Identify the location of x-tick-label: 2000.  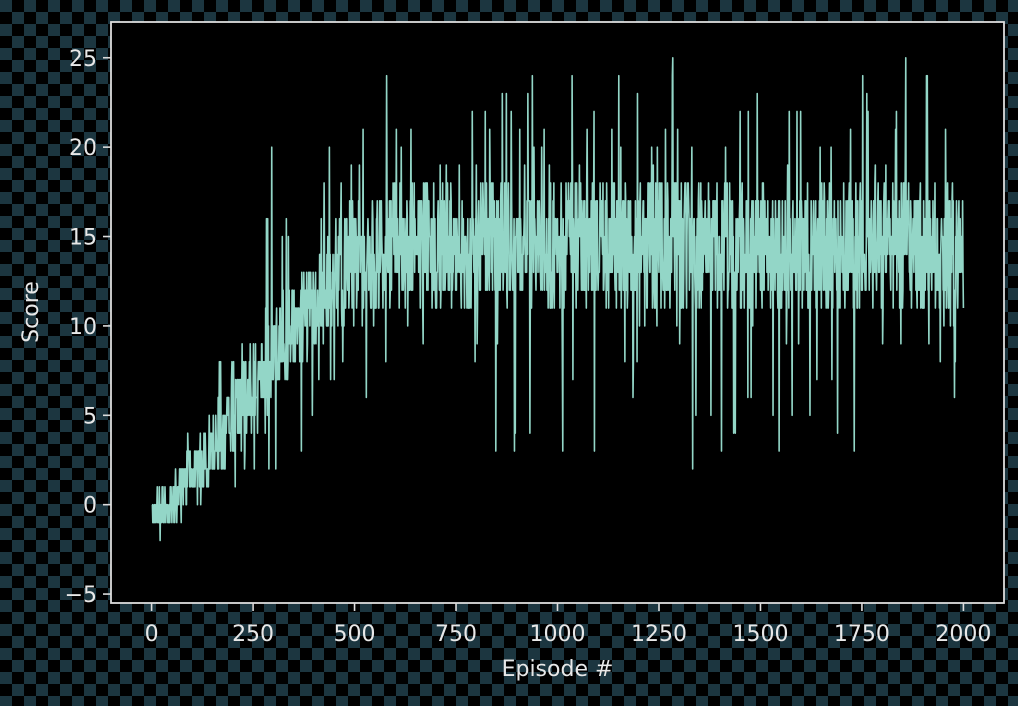
(963, 634).